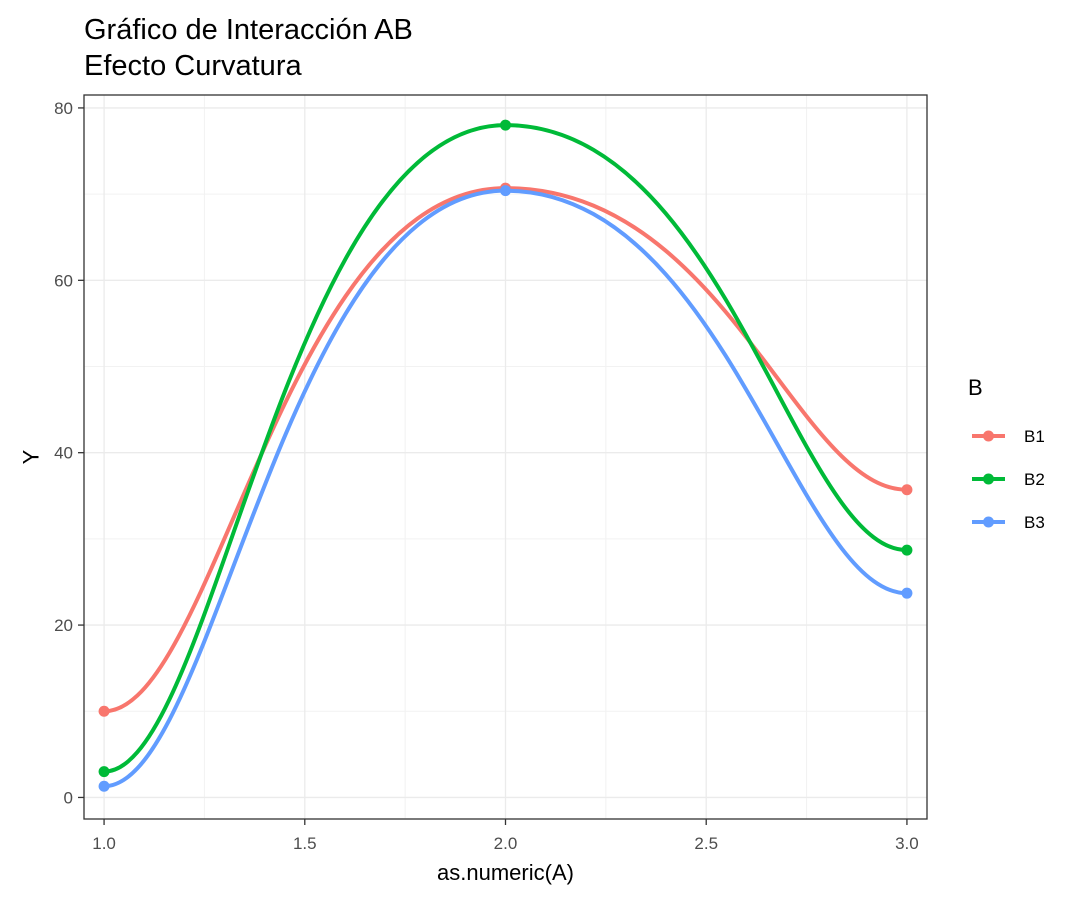  What do you see at coordinates (68, 797) in the screenshot?
I see `y-tick-label: 0` at bounding box center [68, 797].